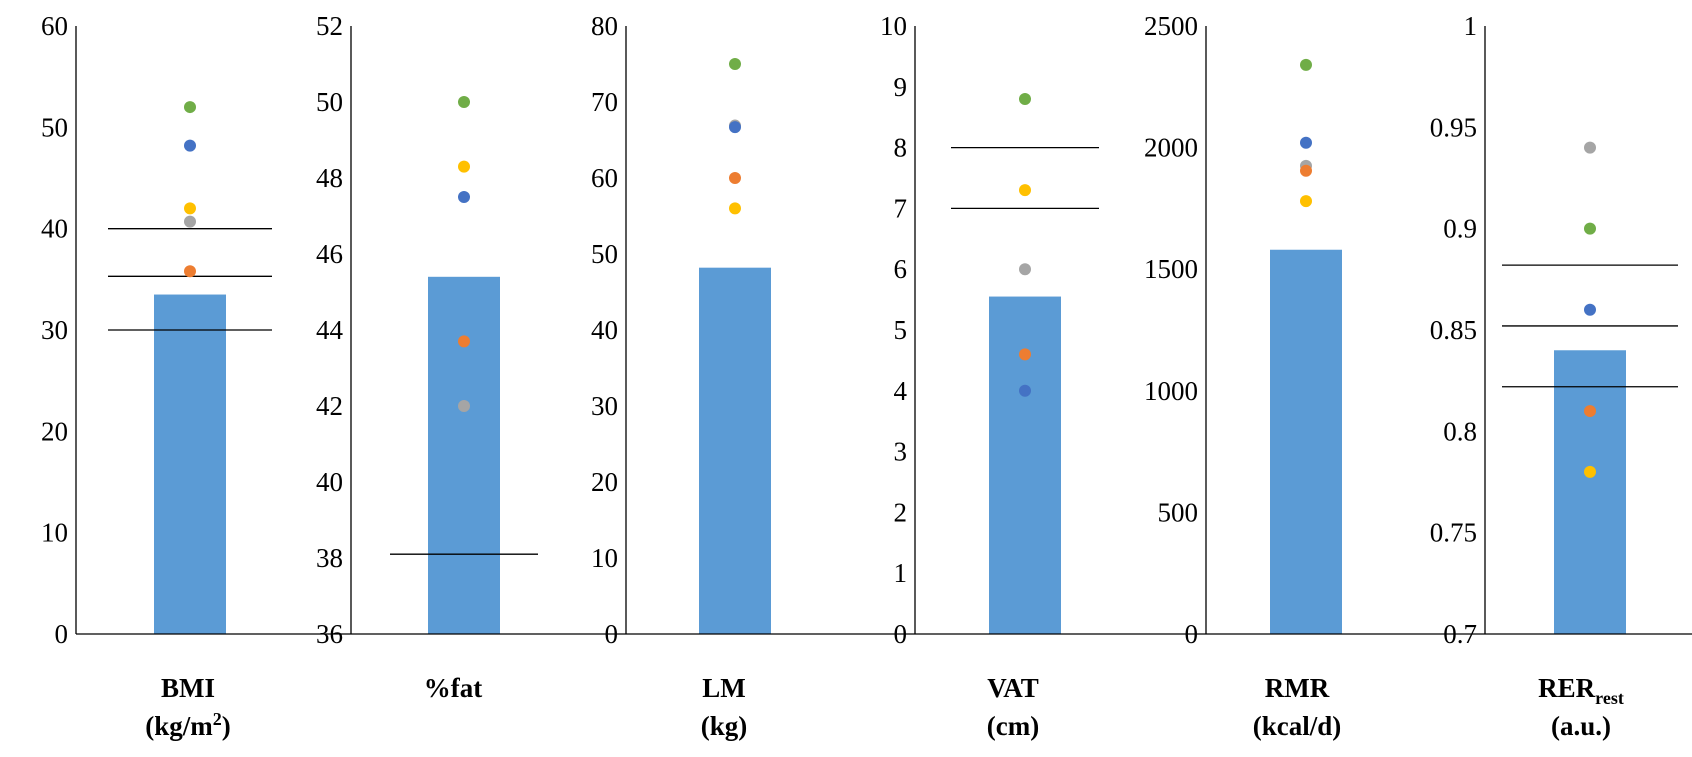  Describe the element at coordinates (54, 229) in the screenshot. I see `y-tick-label-bmi: 40` at that location.